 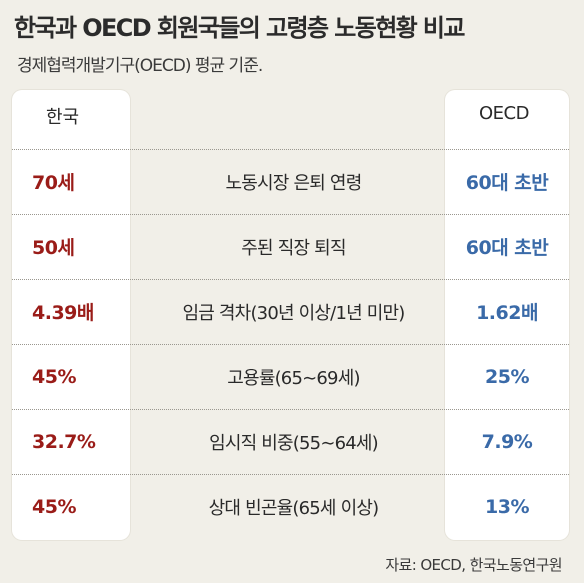 What do you see at coordinates (64, 441) in the screenshot?
I see `korea-value: 32.7%` at bounding box center [64, 441].